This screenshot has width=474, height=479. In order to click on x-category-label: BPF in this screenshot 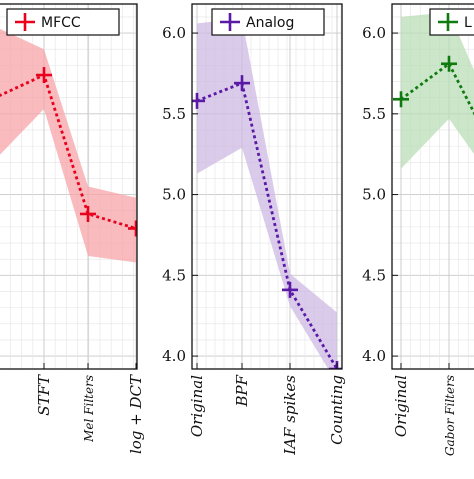, I will do `click(242, 390)`.